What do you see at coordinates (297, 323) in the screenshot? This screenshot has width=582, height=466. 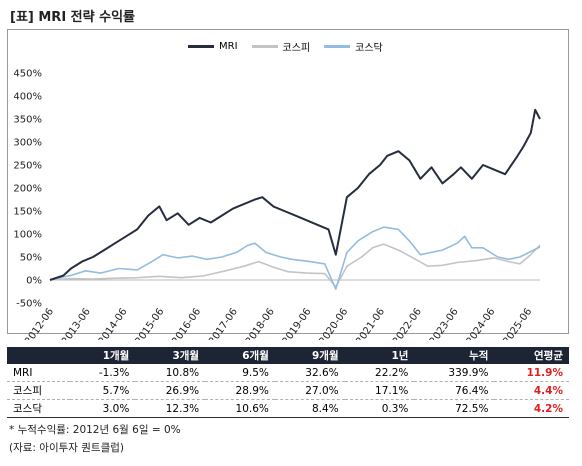 I see `x-tick-label: 2019-06` at bounding box center [297, 323].